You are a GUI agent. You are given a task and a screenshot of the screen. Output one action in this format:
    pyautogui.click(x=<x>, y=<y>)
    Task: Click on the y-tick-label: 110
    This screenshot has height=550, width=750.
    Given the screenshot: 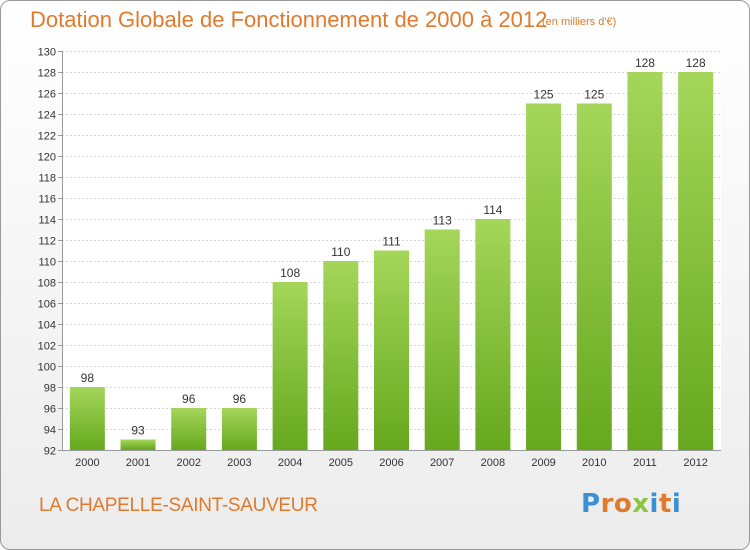 What is the action you would take?
    pyautogui.click(x=47, y=263)
    